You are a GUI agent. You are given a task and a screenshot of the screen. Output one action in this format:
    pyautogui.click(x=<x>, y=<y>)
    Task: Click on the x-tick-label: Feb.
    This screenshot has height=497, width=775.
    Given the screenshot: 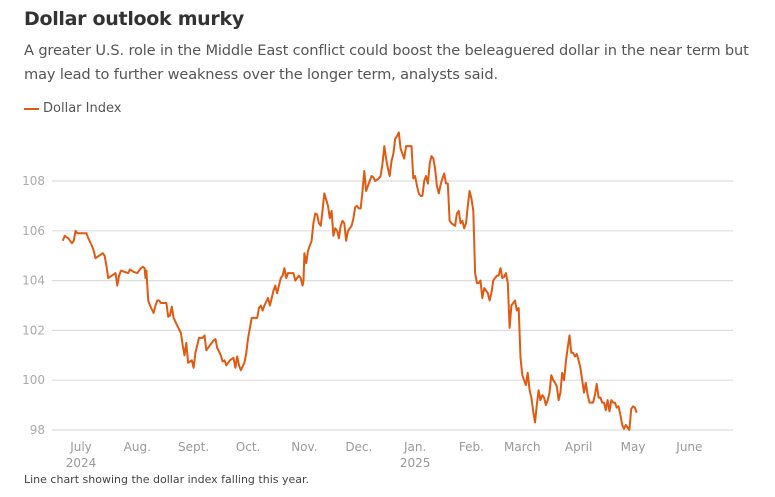 What is the action you would take?
    pyautogui.click(x=471, y=447)
    